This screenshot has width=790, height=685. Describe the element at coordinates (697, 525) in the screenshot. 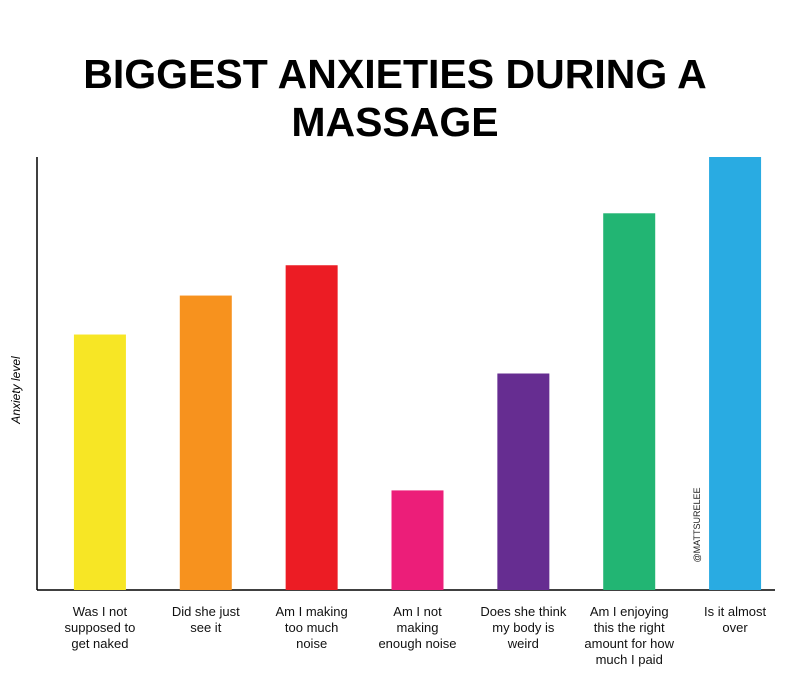

I see `watermark: @MATTSURELEE` at that location.